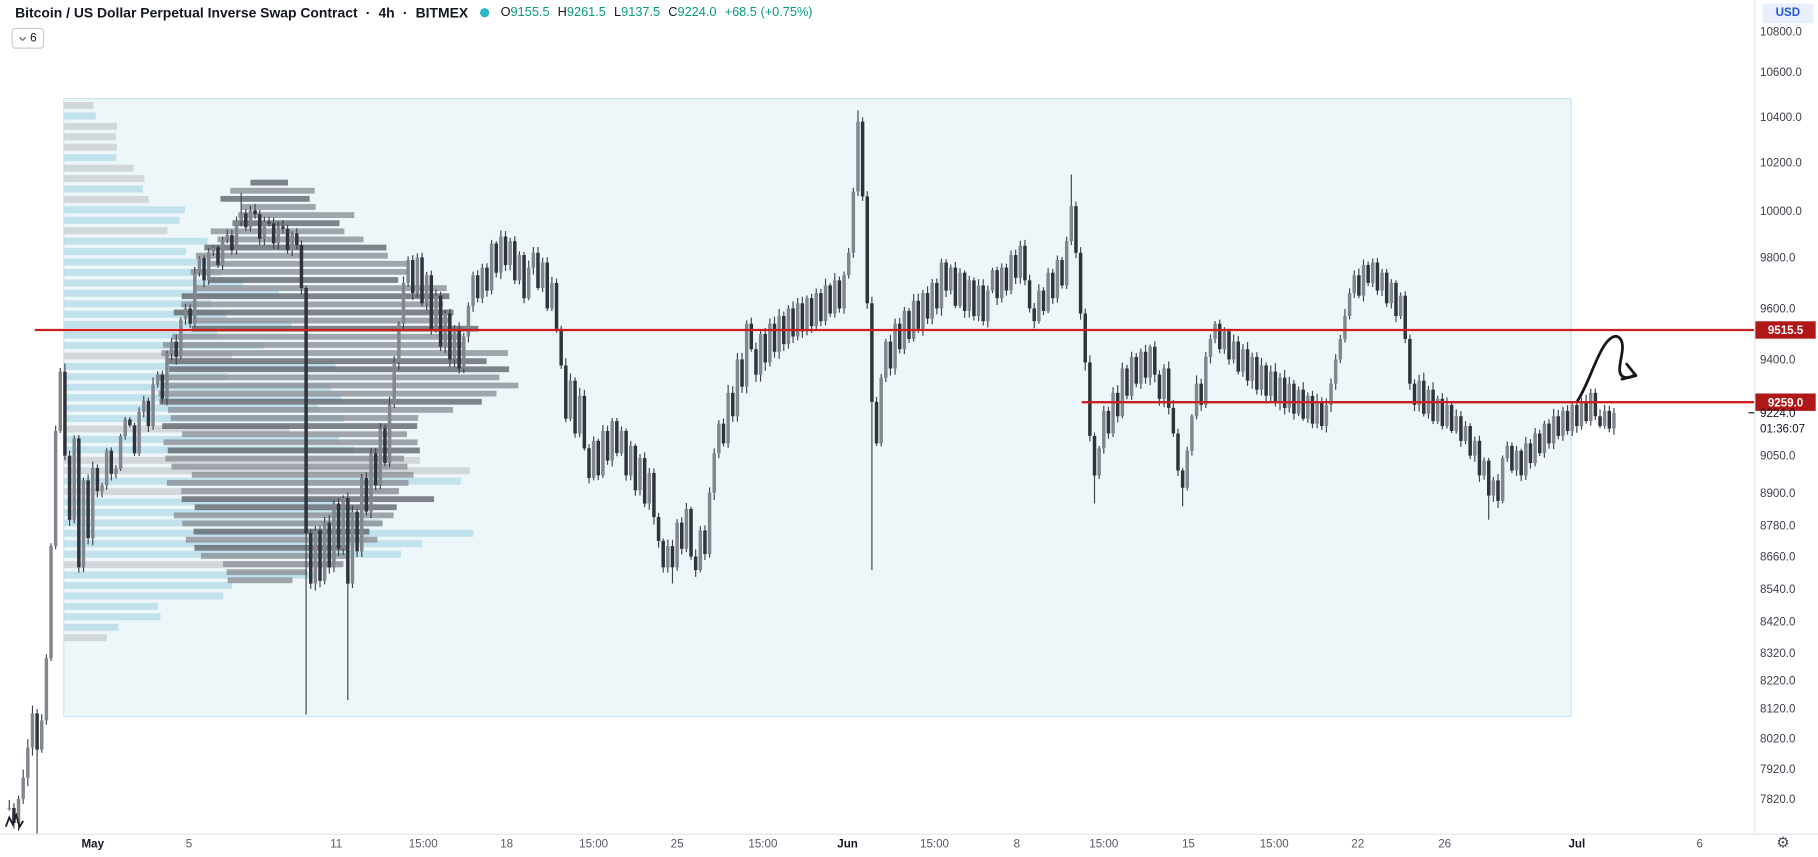  Describe the element at coordinates (189, 845) in the screenshot. I see `svg-text: 5` at that location.